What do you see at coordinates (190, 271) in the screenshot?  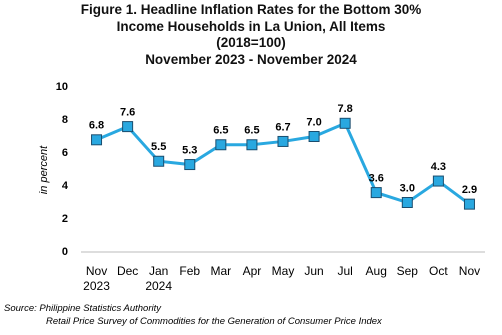 I see `x-tick-label: Feb` at bounding box center [190, 271].